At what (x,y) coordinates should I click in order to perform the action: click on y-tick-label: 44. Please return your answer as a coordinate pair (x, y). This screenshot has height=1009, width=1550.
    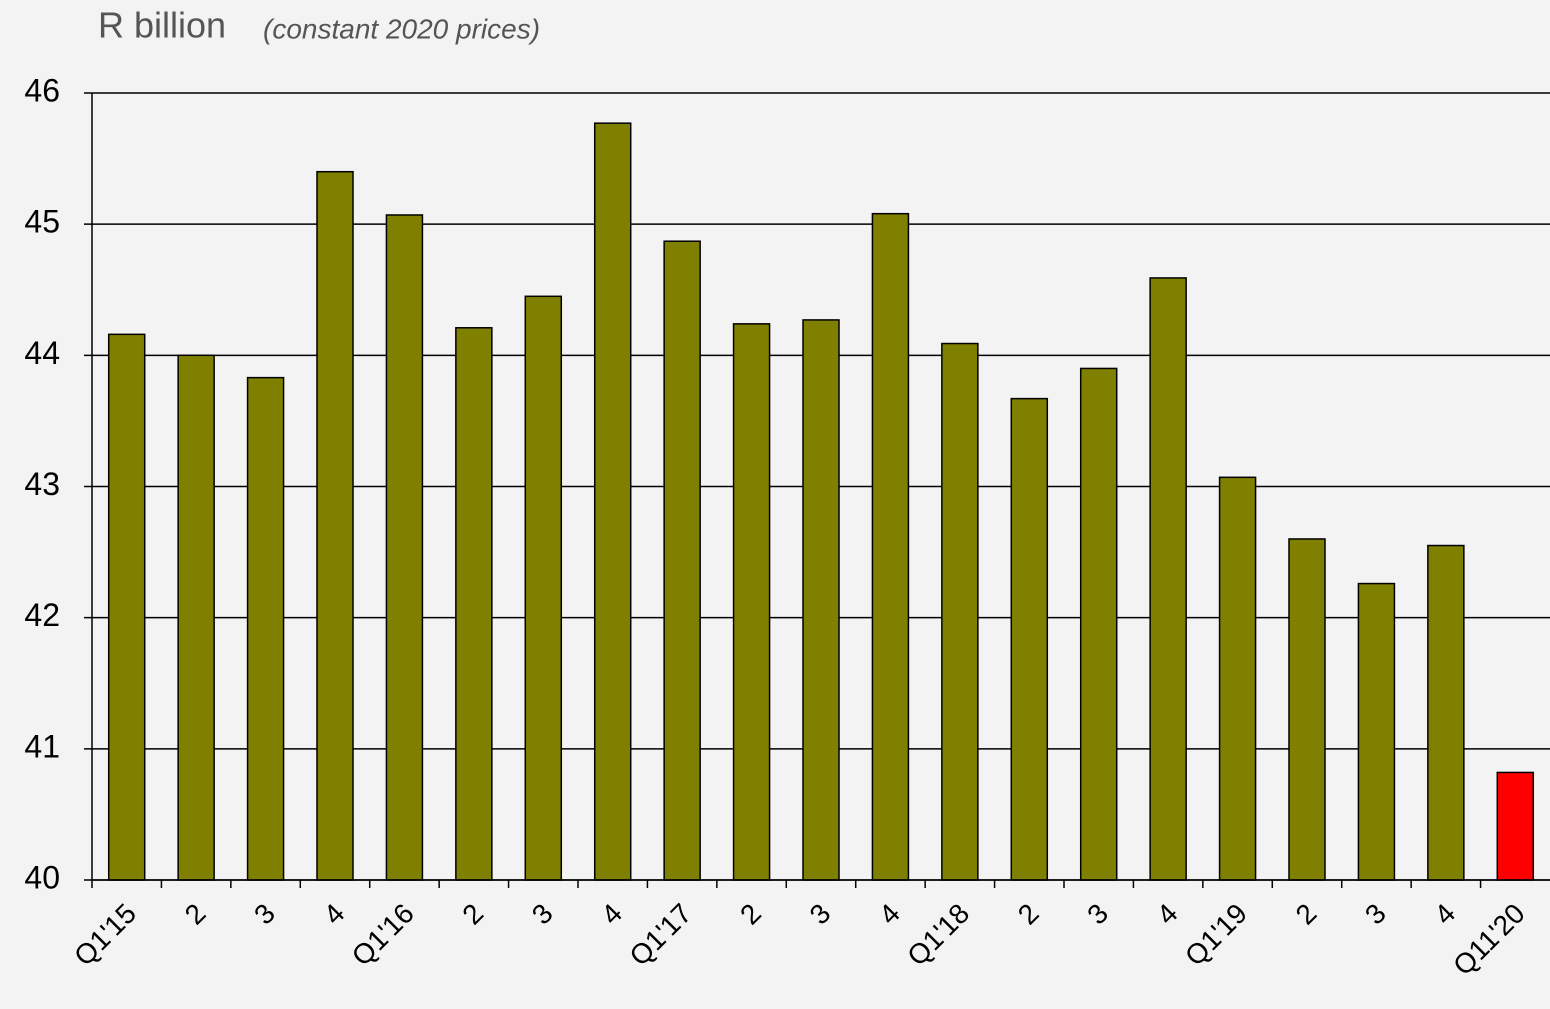
    Looking at the image, I should click on (42, 353).